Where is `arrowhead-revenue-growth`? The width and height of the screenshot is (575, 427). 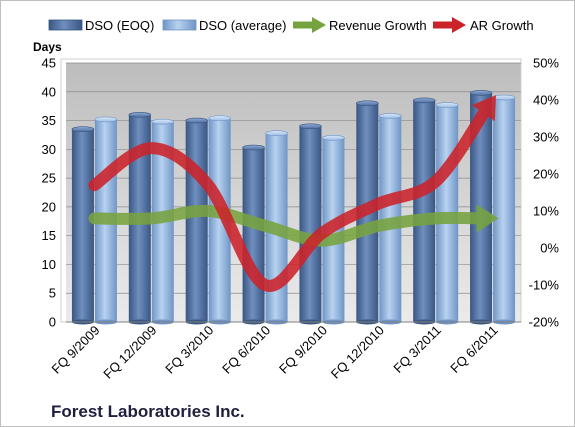 arrowhead-revenue-growth is located at coordinates (487, 218).